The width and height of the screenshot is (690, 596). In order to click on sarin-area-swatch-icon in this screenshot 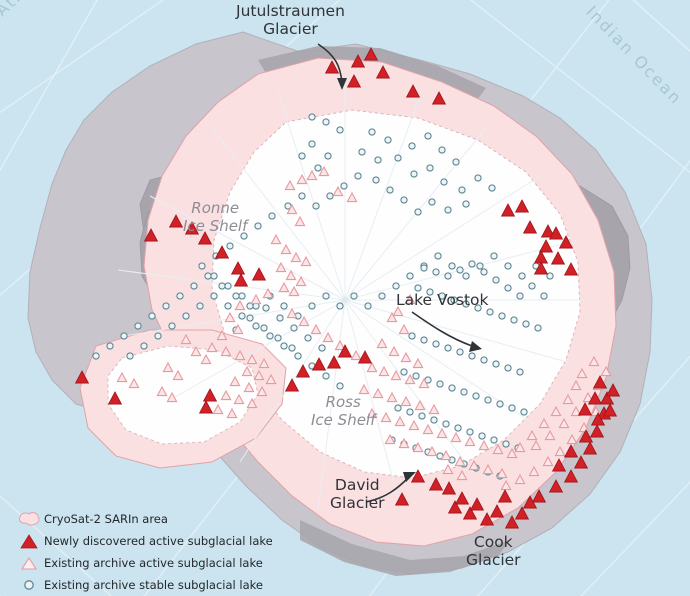, I will do `click(29, 519)`.